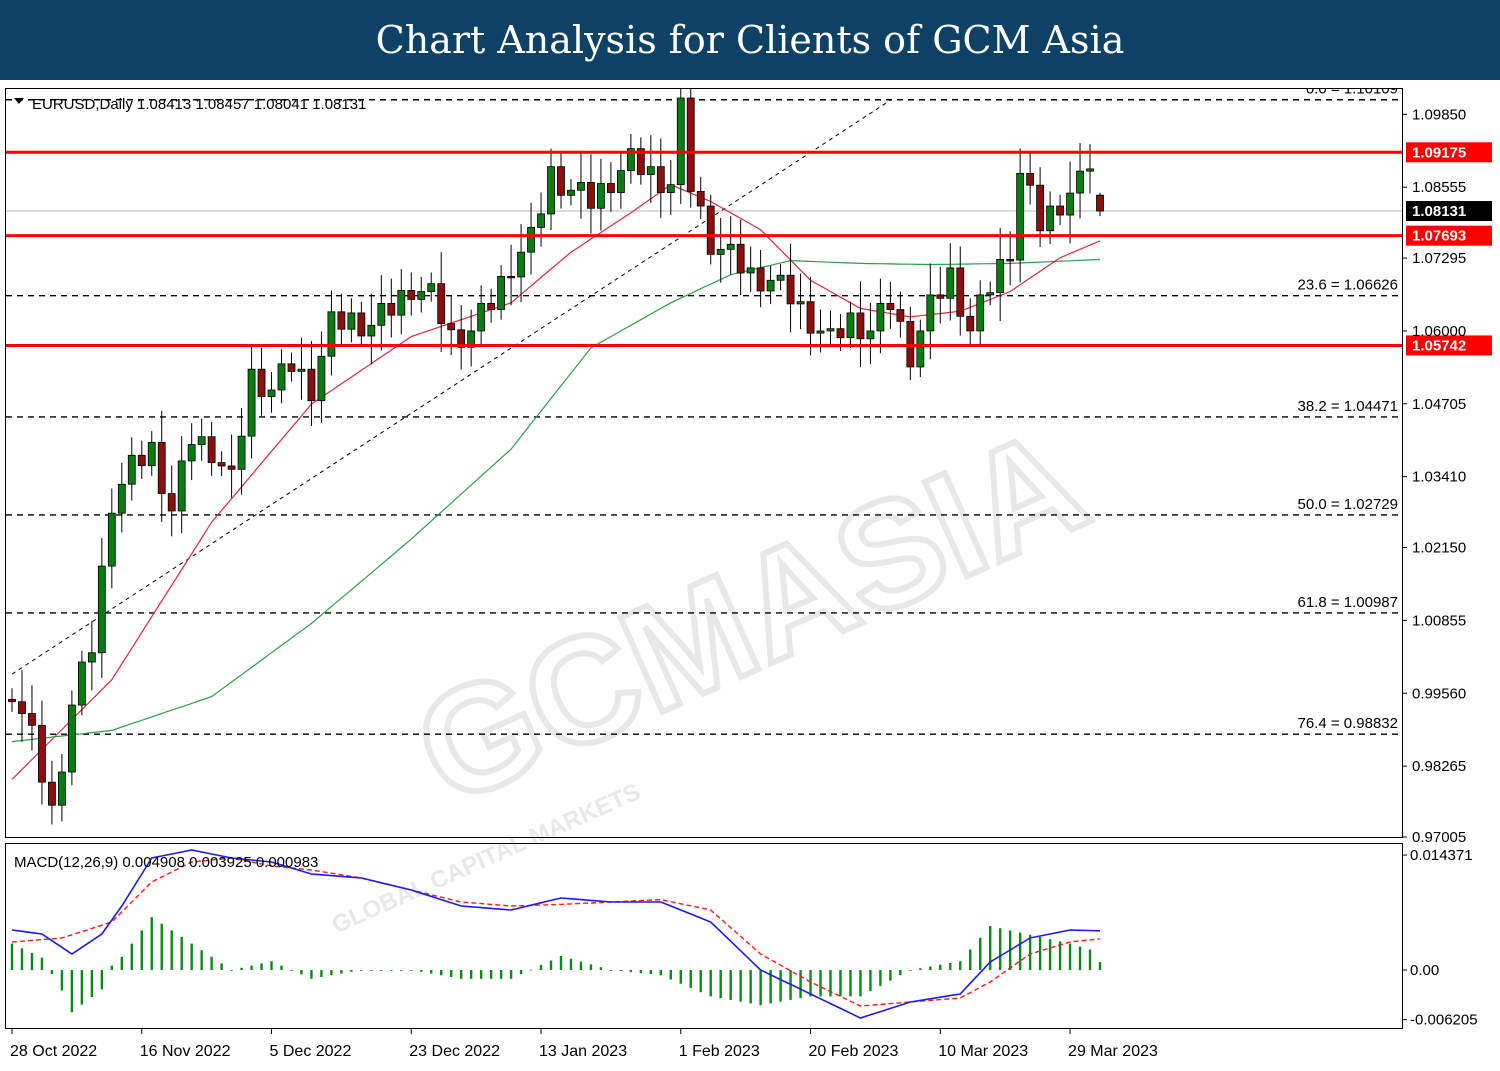  I want to click on x-tick-label: 13 Jan 2023, so click(583, 1051).